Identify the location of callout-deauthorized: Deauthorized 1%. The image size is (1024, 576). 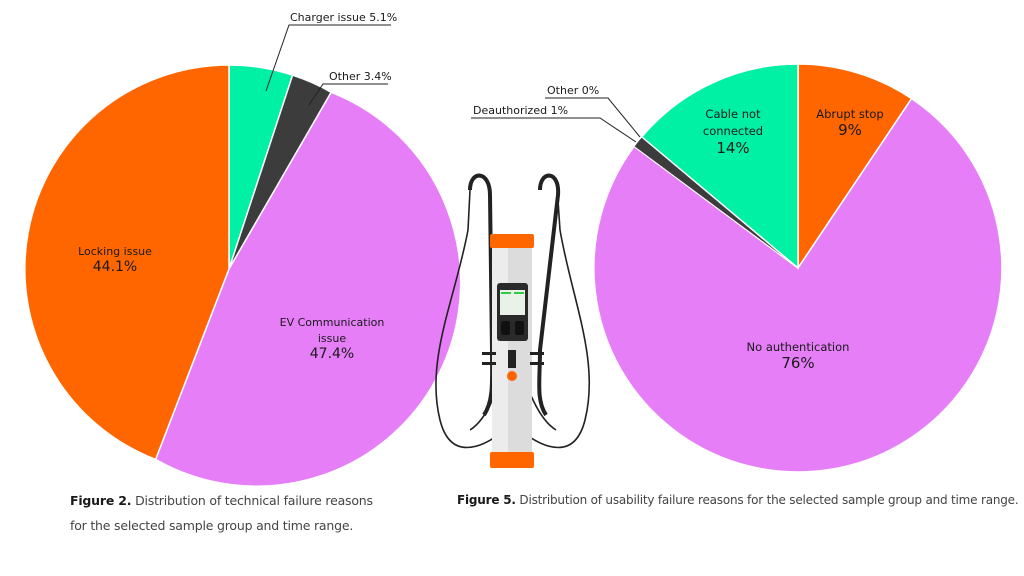
(520, 110).